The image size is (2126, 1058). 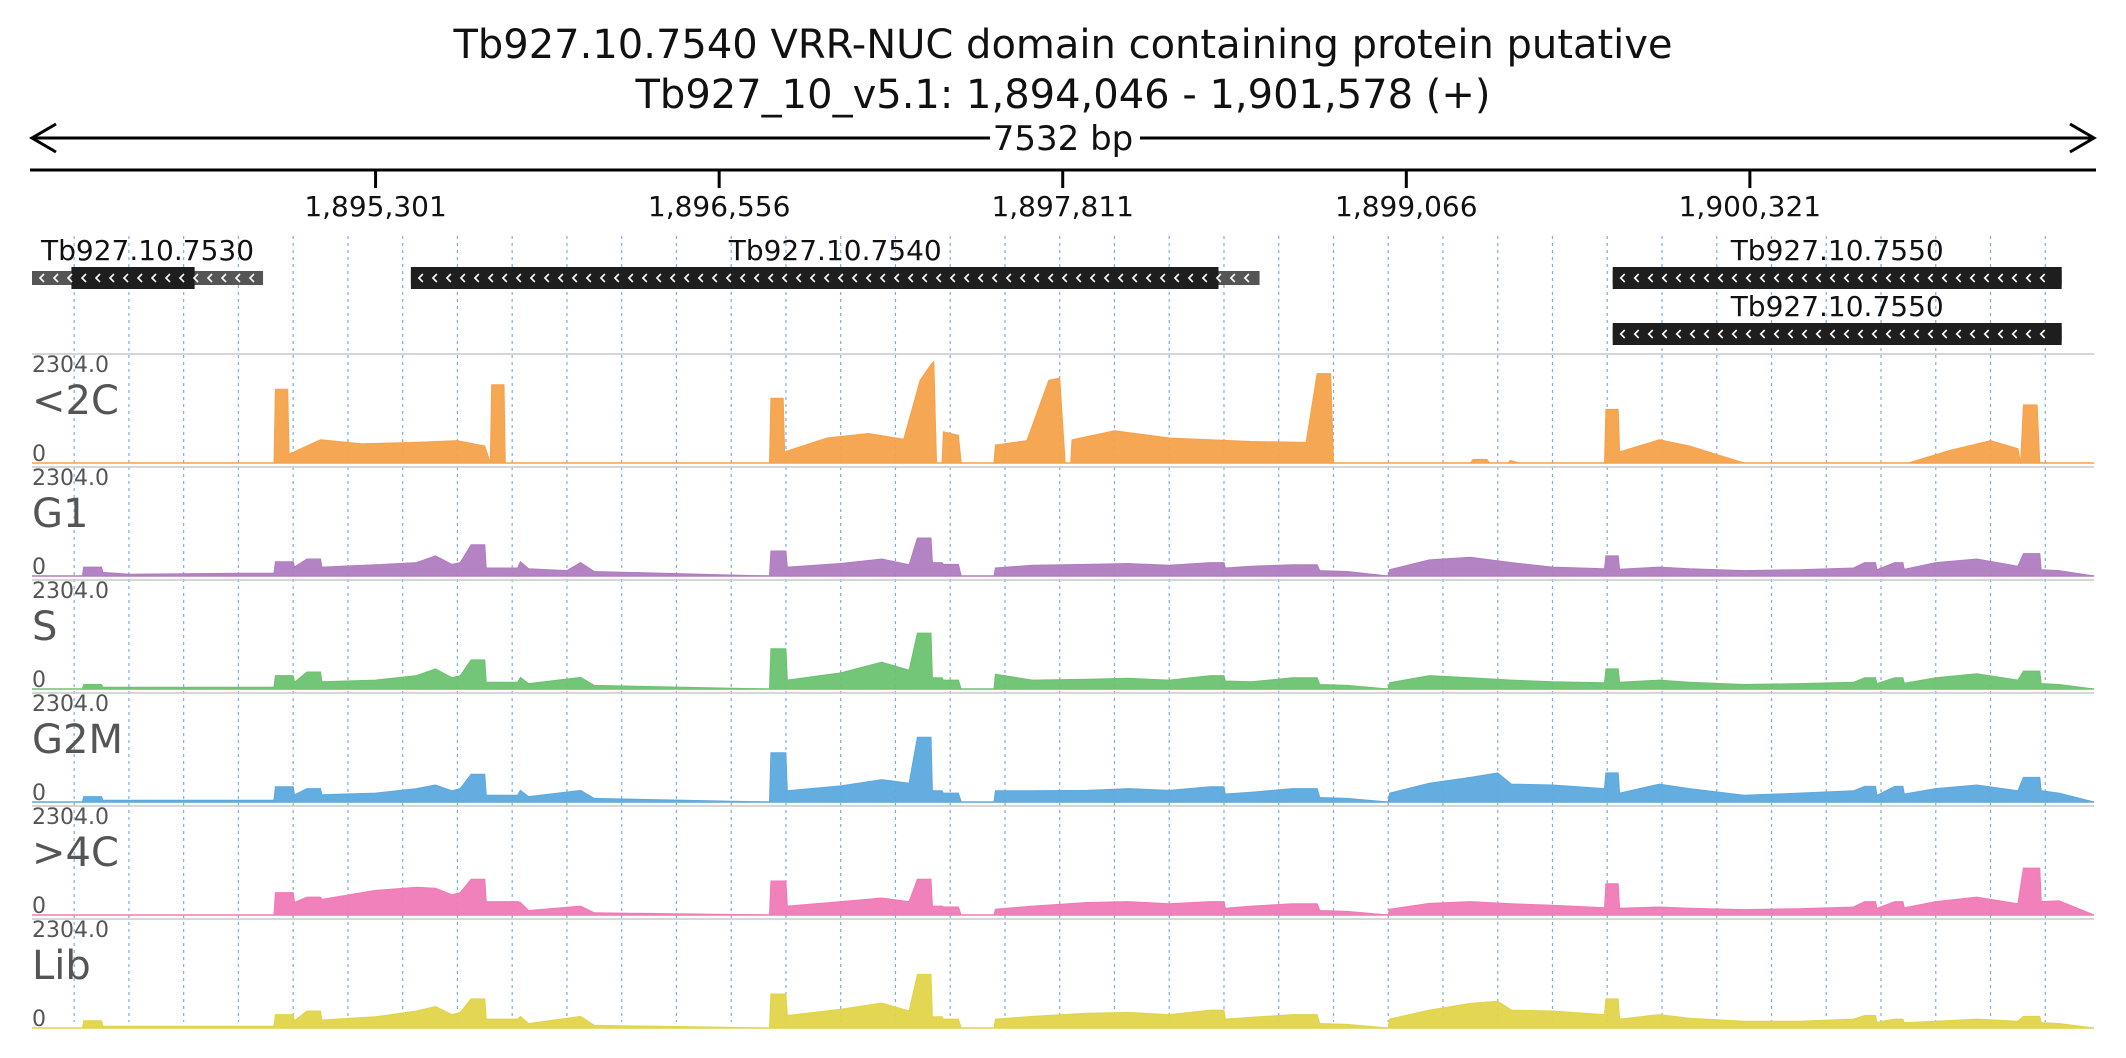 I want to click on track-name: Lib, so click(x=61, y=966).